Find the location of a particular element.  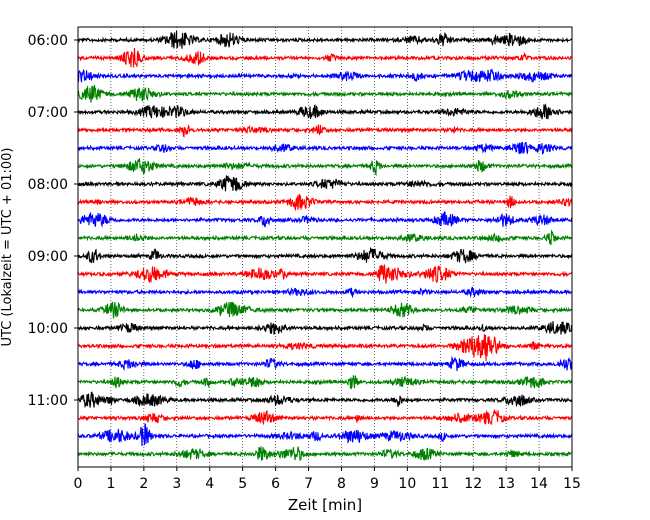

x-tick-label-4: 4 is located at coordinates (209, 484).